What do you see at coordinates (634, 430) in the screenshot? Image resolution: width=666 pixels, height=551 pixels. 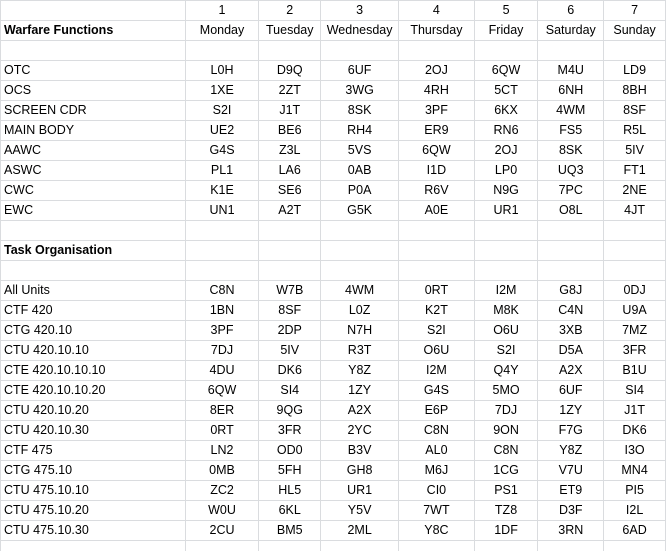 I see `code-cell: DK6` at bounding box center [634, 430].